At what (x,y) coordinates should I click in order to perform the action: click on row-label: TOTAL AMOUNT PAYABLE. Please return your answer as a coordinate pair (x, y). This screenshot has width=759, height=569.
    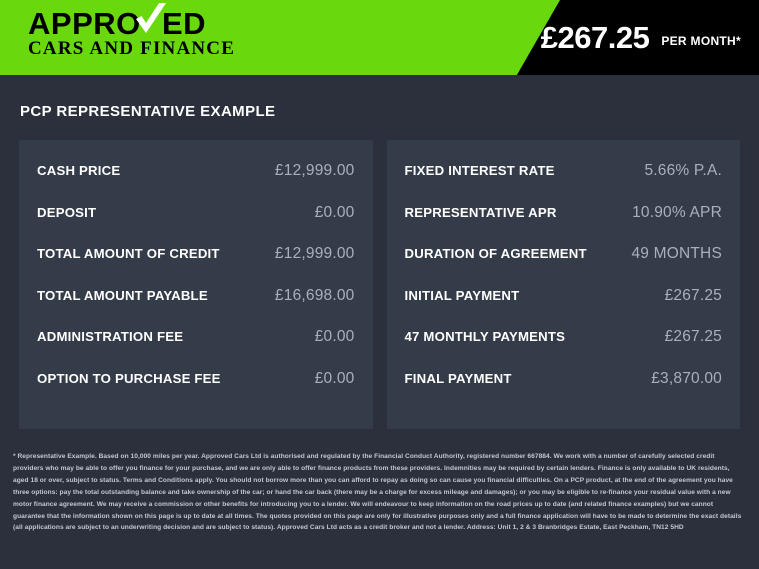
    Looking at the image, I should click on (122, 295).